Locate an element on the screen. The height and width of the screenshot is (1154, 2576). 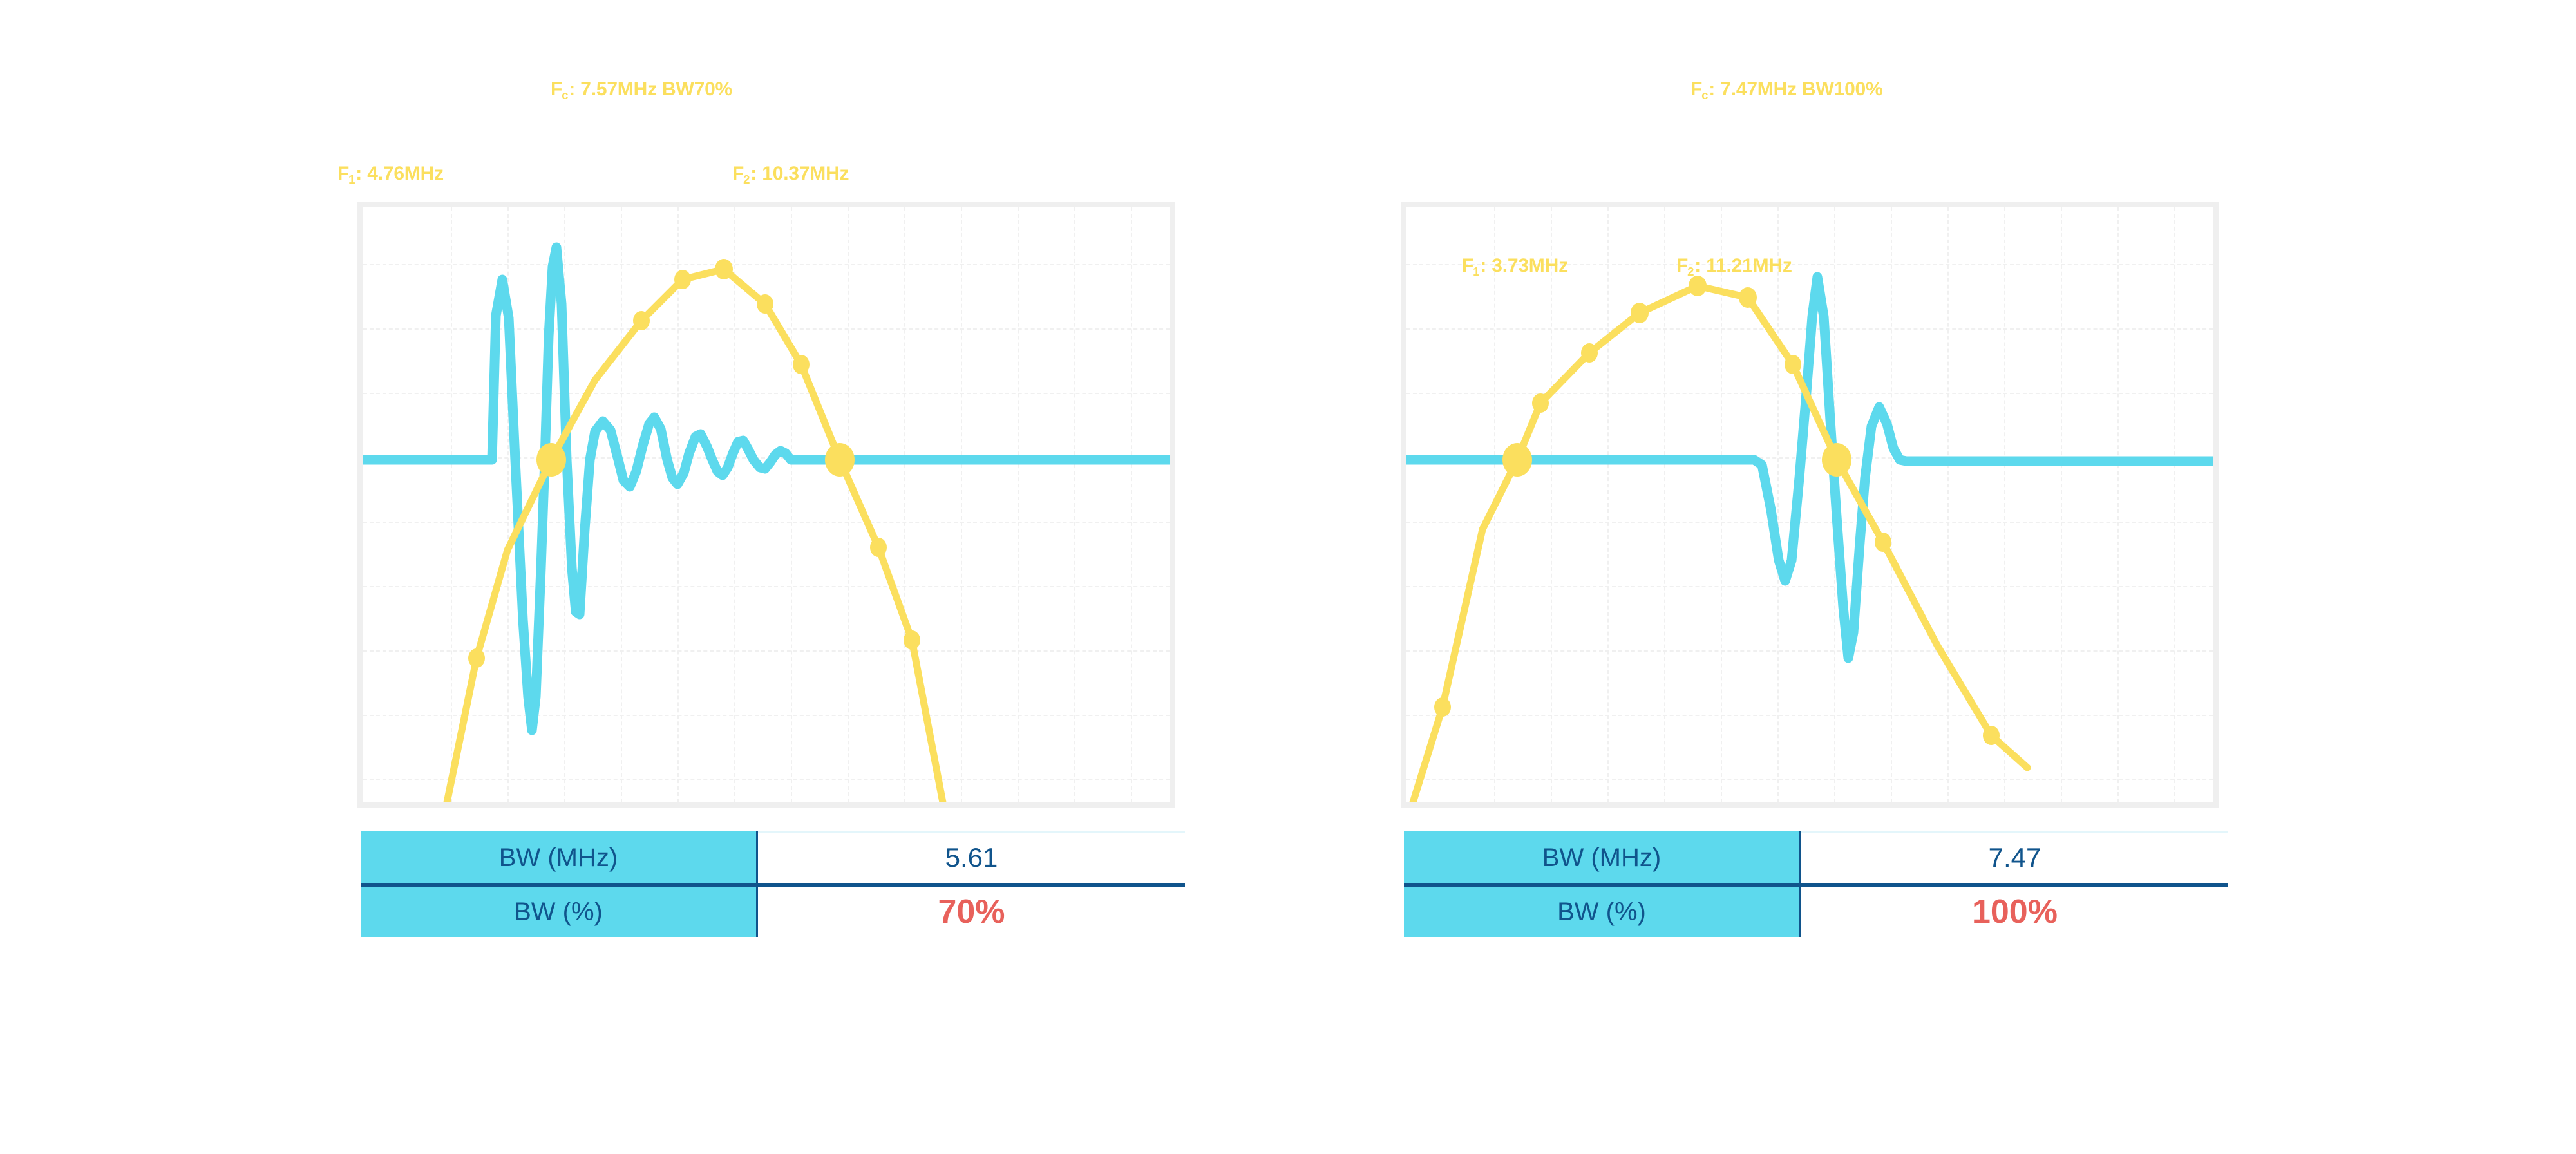
table-value-bw-mhz: 7.47 is located at coordinates (2014, 859).